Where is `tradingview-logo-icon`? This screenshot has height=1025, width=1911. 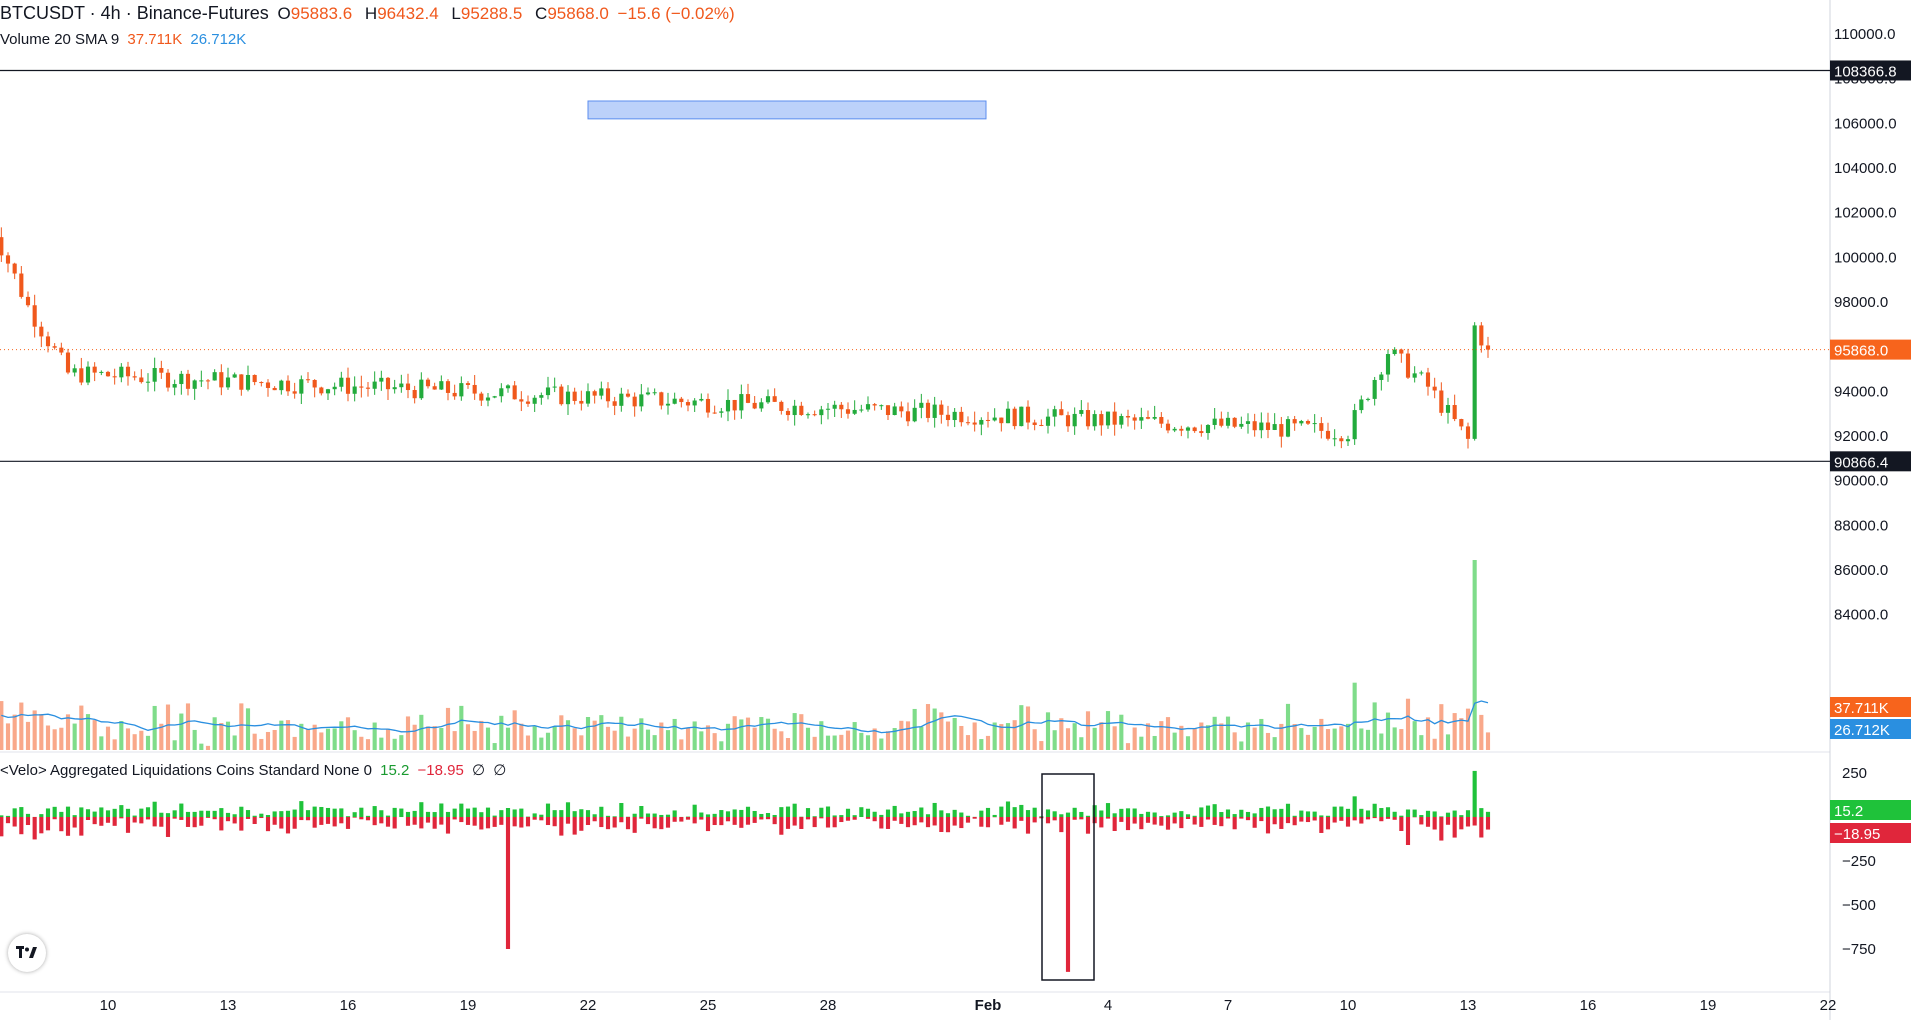 tradingview-logo-icon is located at coordinates (27, 953).